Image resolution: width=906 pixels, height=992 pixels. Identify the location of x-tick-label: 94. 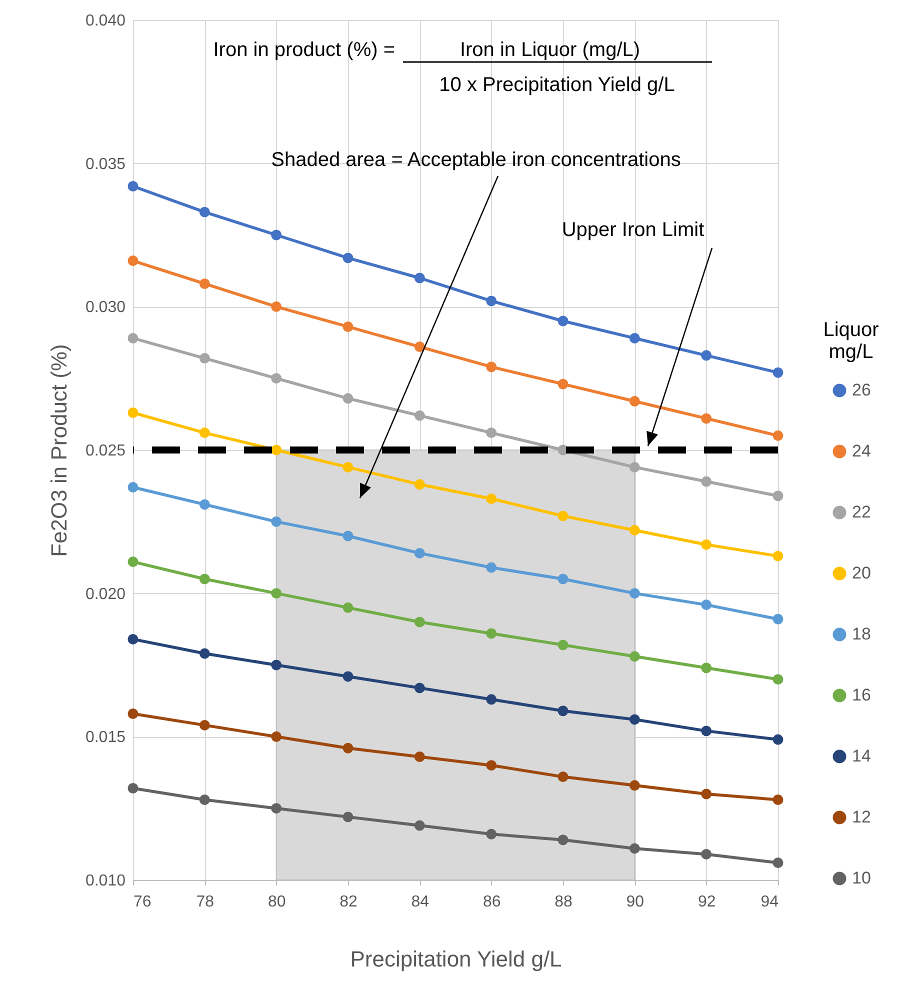
(769, 902).